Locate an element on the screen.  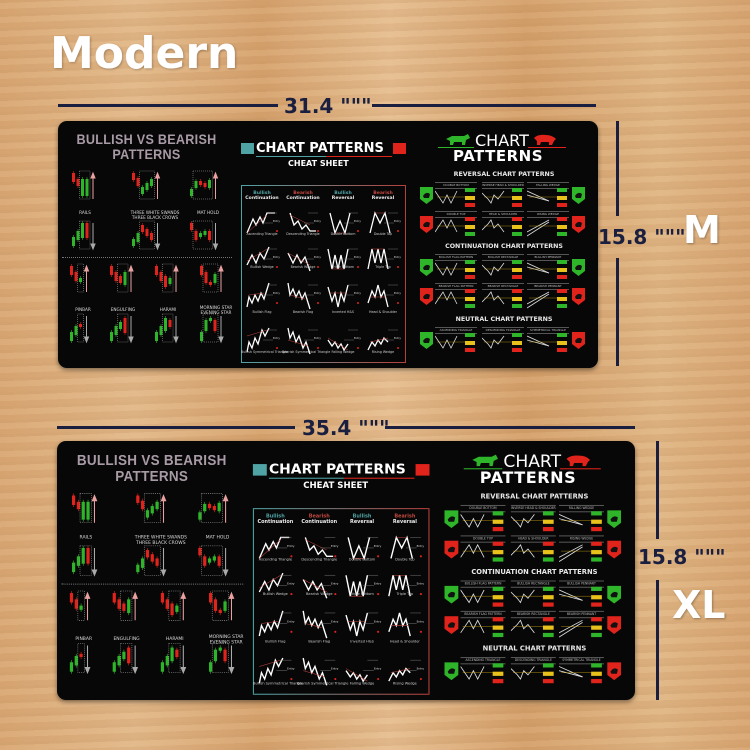
pattern-name: DESCENDING TRIANGLE is located at coordinates (533, 660).